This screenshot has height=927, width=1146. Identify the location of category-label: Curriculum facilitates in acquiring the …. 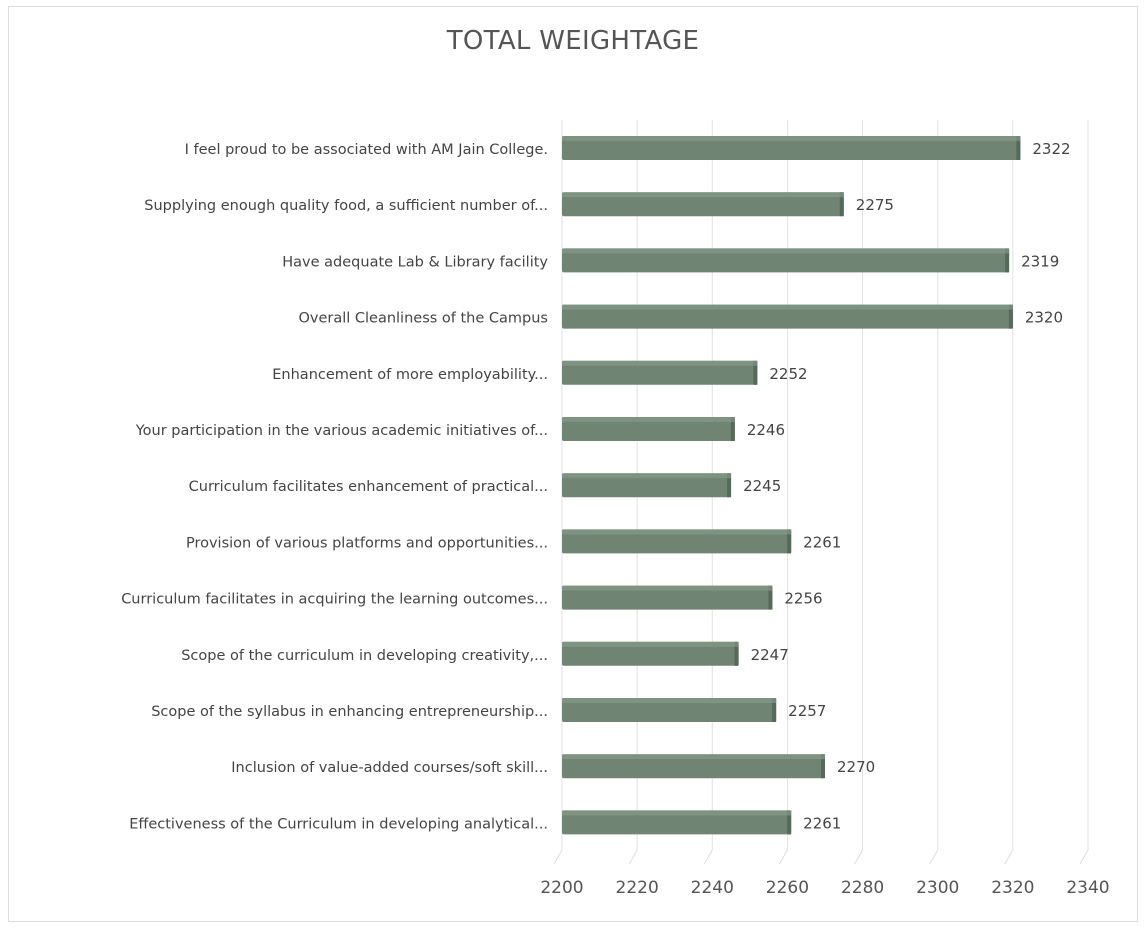
(334, 600).